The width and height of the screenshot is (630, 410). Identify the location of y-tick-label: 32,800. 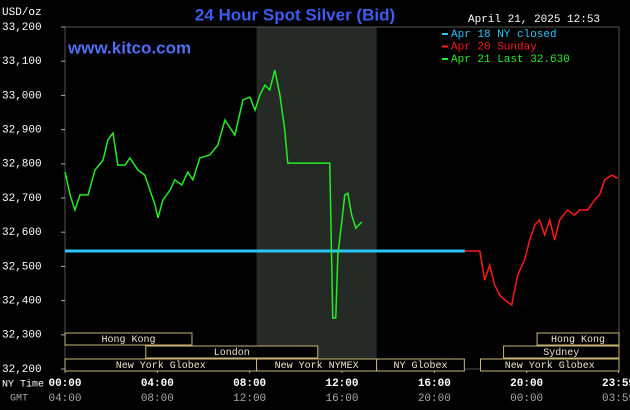
(22, 165).